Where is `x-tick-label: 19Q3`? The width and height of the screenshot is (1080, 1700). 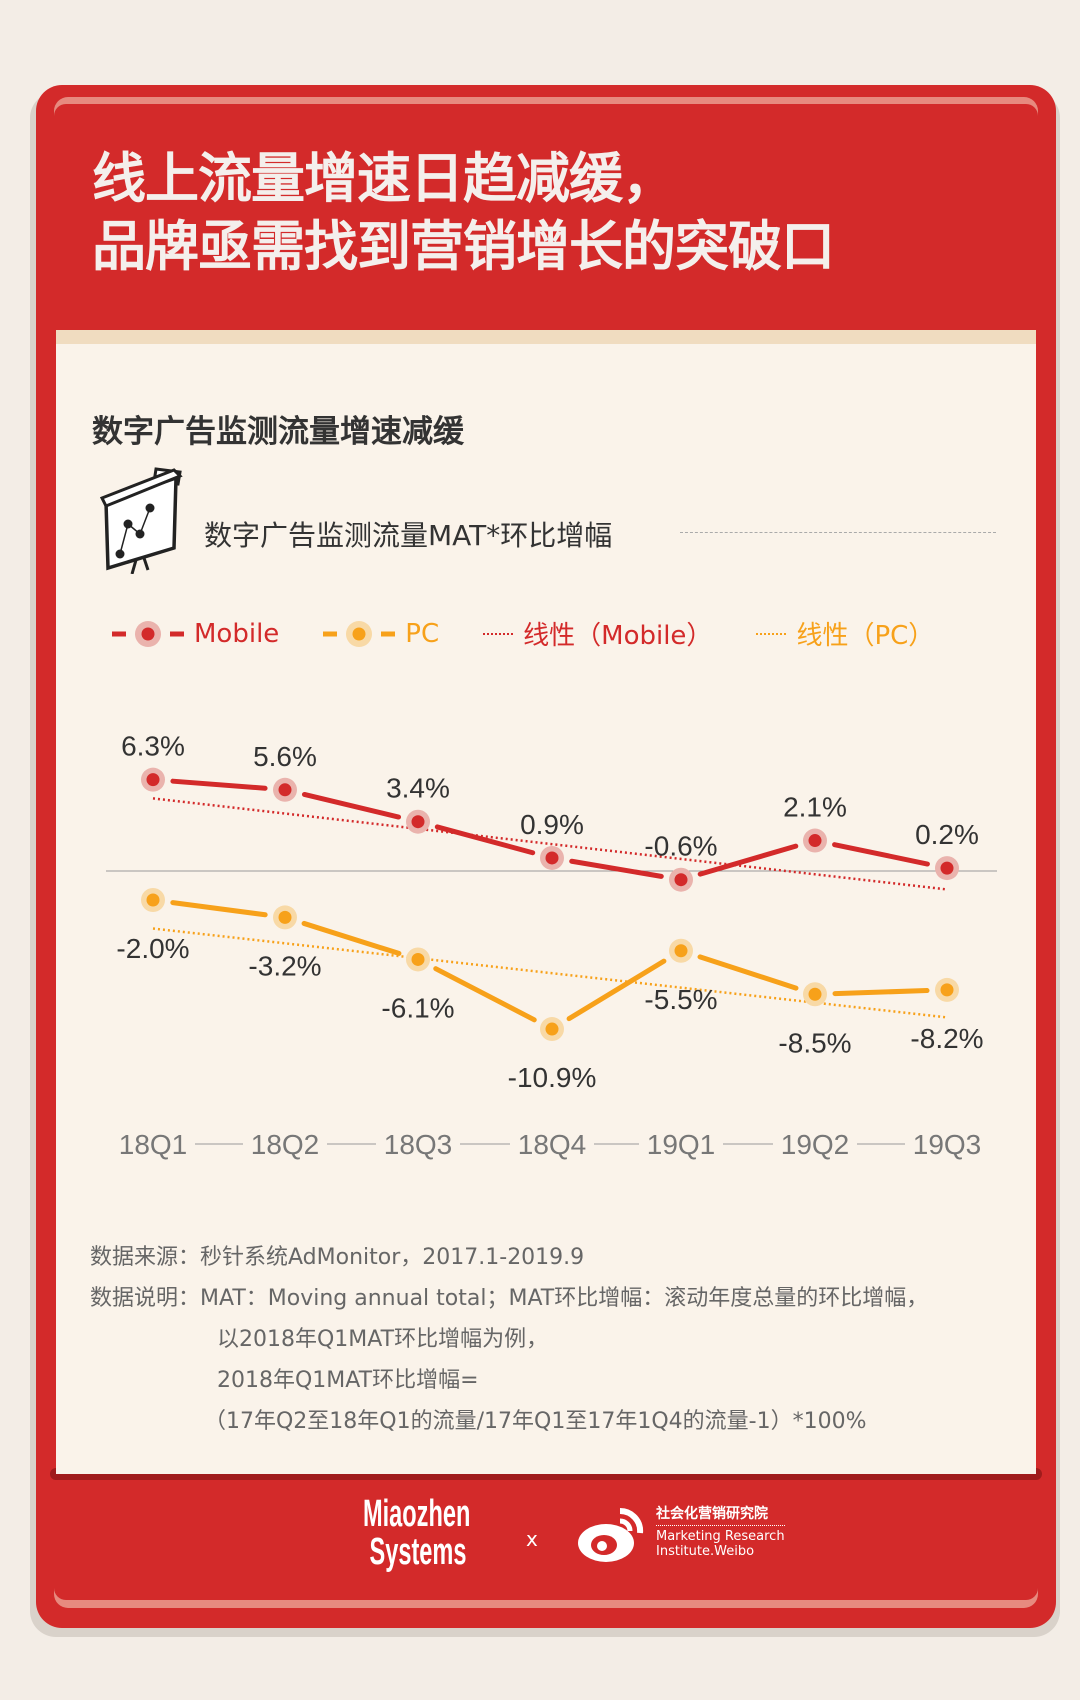 x-tick-label: 19Q3 is located at coordinates (947, 1144).